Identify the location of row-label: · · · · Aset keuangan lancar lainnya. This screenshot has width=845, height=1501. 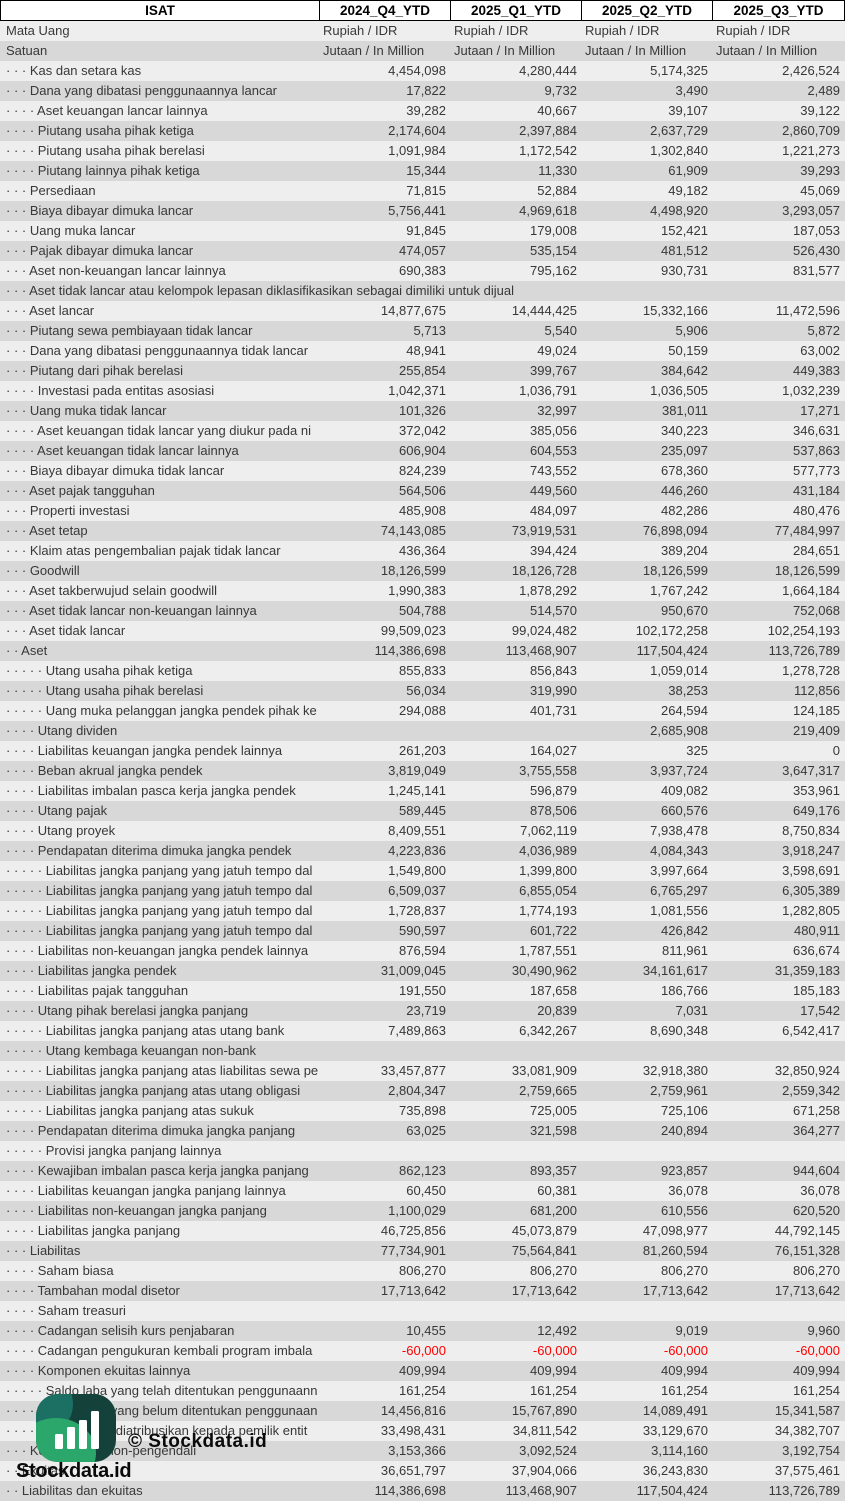
(107, 110).